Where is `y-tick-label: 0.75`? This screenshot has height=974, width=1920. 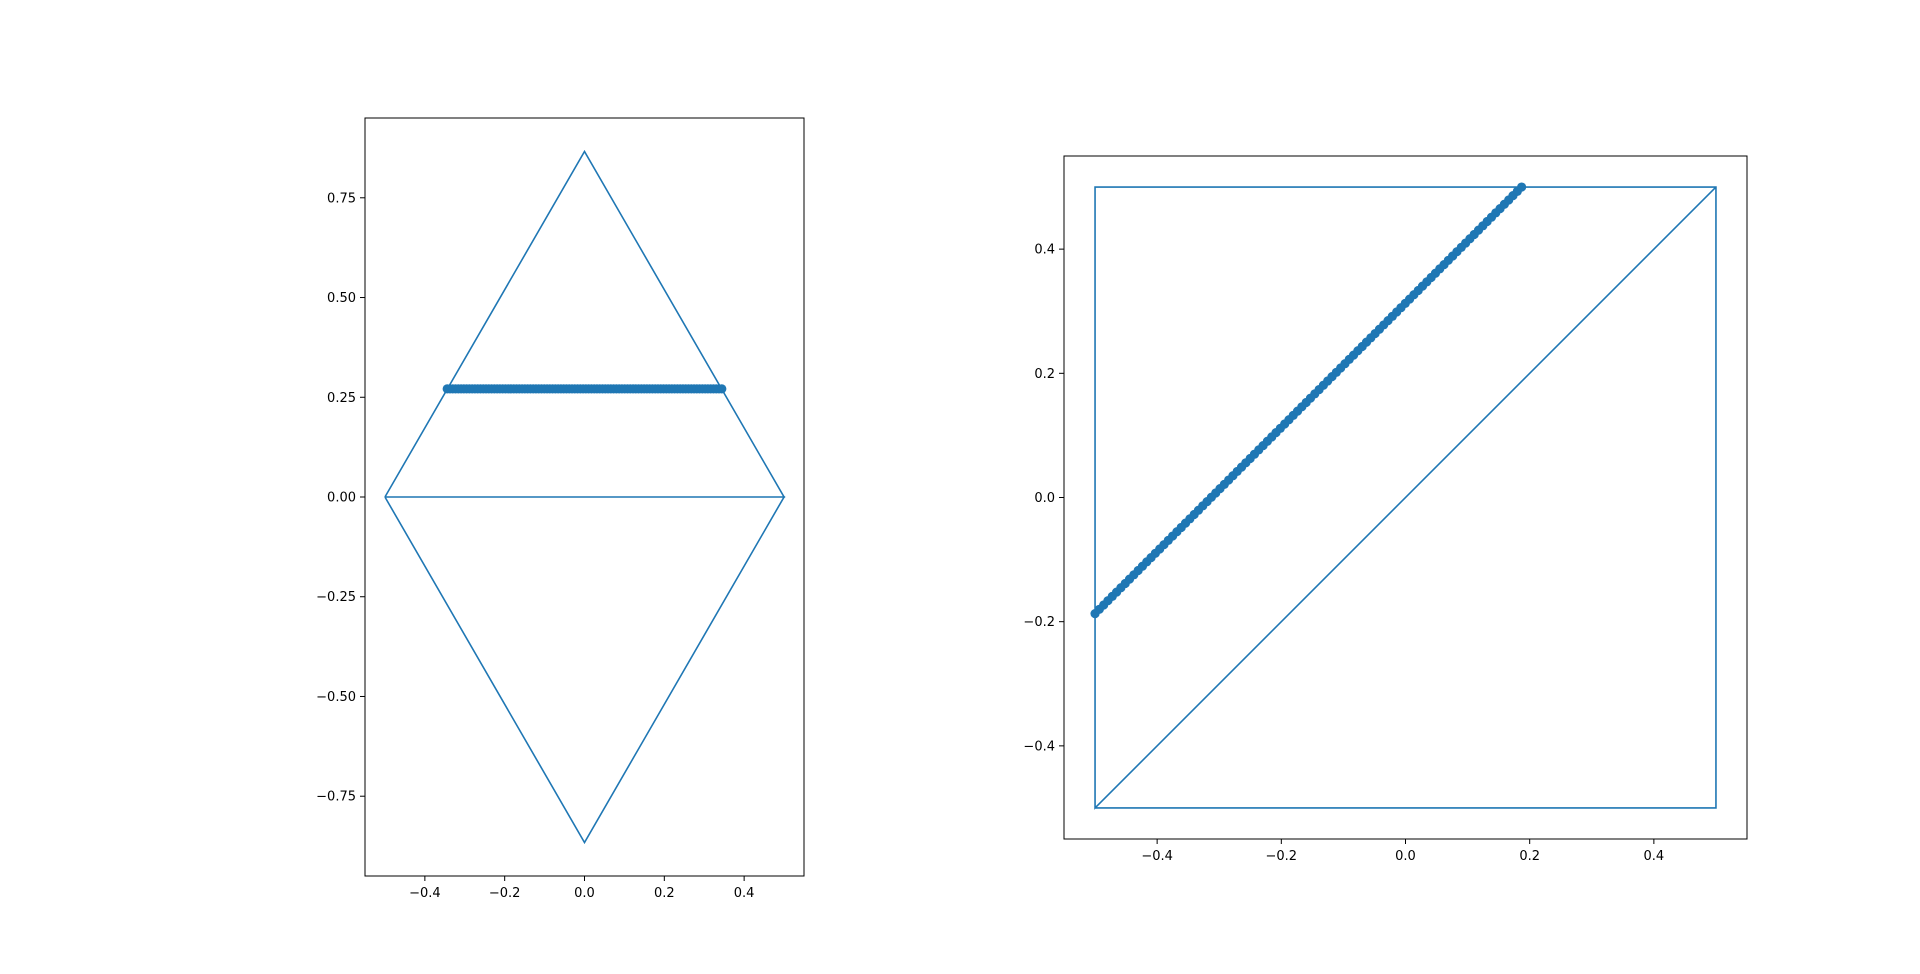
y-tick-label: 0.75 is located at coordinates (341, 198).